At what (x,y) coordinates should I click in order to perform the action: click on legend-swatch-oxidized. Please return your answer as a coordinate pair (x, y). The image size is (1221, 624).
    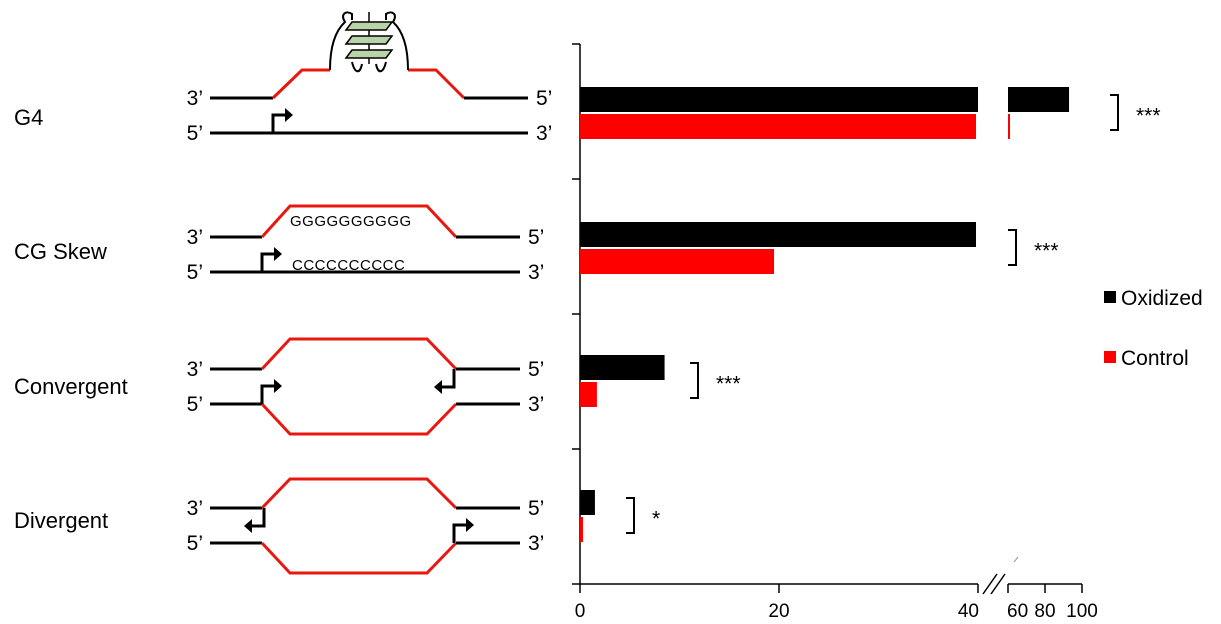
    Looking at the image, I should click on (1110, 297).